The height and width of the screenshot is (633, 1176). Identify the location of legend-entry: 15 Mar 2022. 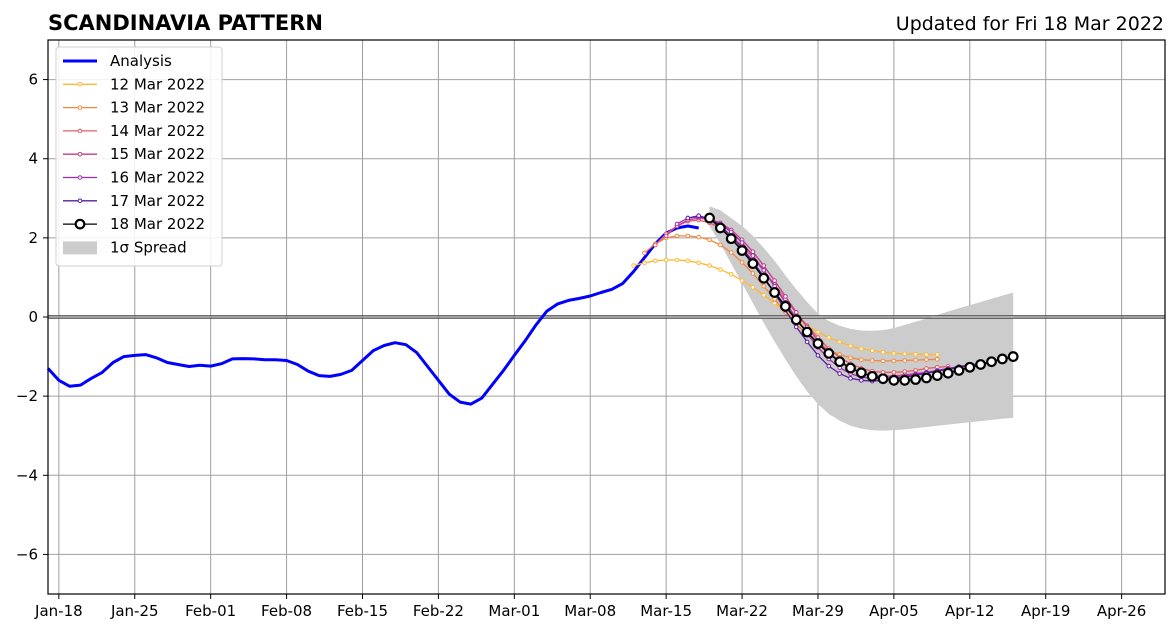
(134, 154).